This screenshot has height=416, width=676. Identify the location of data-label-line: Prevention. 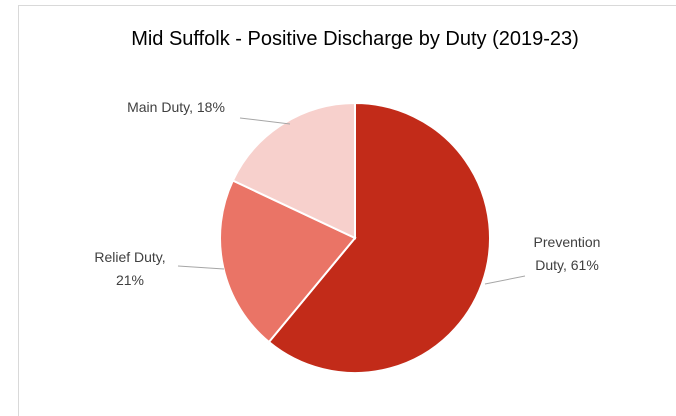
(567, 242).